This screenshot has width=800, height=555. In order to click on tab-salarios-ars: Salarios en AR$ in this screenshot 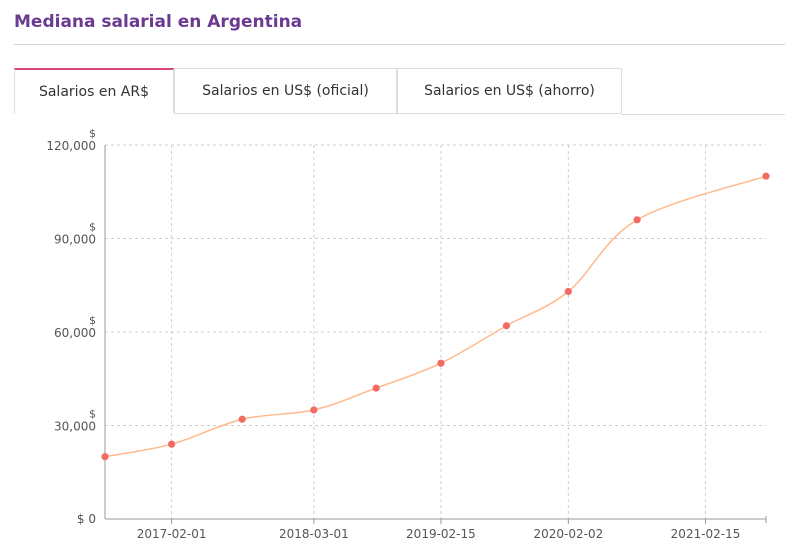, I will do `click(94, 91)`.